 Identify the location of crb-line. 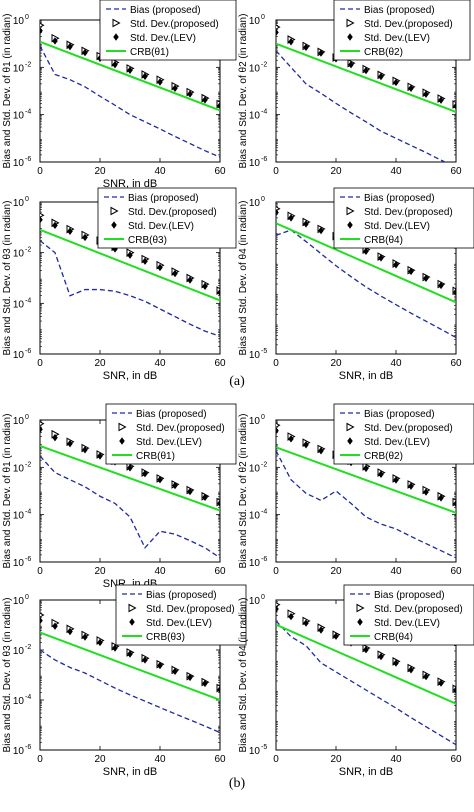
(130, 478).